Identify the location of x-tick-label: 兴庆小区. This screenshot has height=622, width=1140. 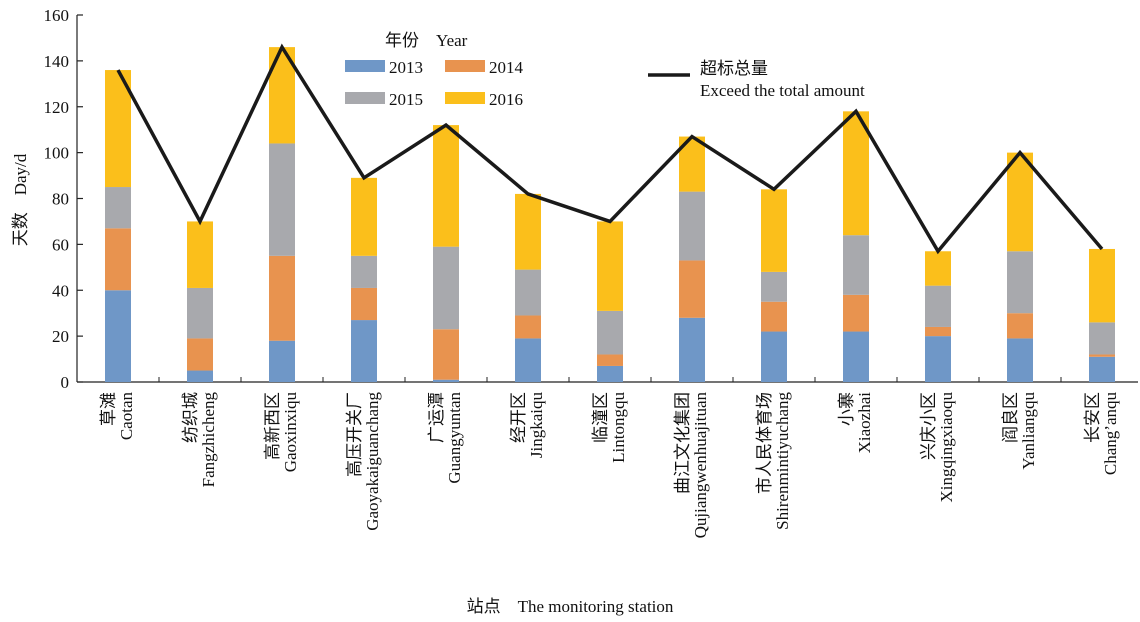
(928, 426).